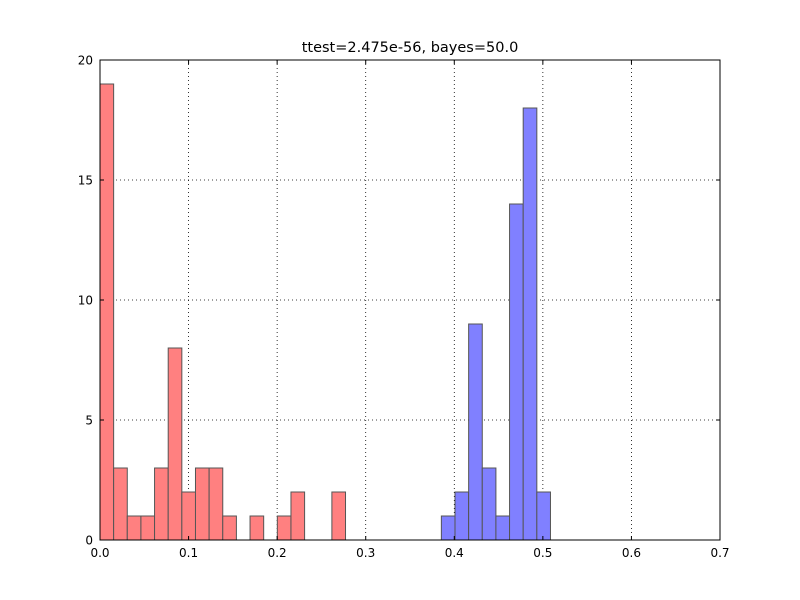 The height and width of the screenshot is (600, 800). What do you see at coordinates (85, 181) in the screenshot?
I see `y-tick-label: 15` at bounding box center [85, 181].